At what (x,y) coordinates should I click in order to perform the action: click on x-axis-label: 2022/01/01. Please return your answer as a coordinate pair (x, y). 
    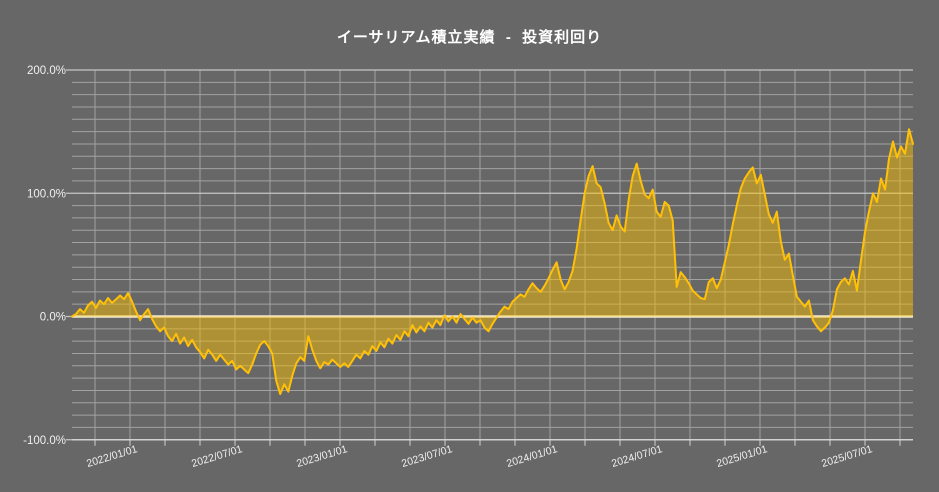
    Looking at the image, I should click on (112, 456).